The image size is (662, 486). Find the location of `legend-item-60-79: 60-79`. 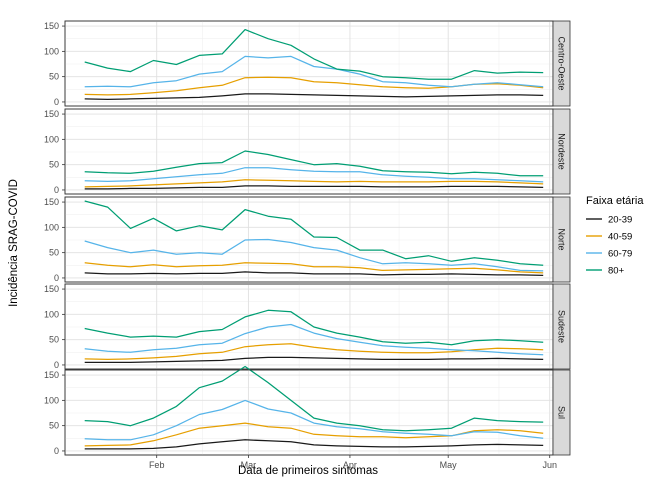

legend-item-60-79: 60-79 is located at coordinates (609, 254).